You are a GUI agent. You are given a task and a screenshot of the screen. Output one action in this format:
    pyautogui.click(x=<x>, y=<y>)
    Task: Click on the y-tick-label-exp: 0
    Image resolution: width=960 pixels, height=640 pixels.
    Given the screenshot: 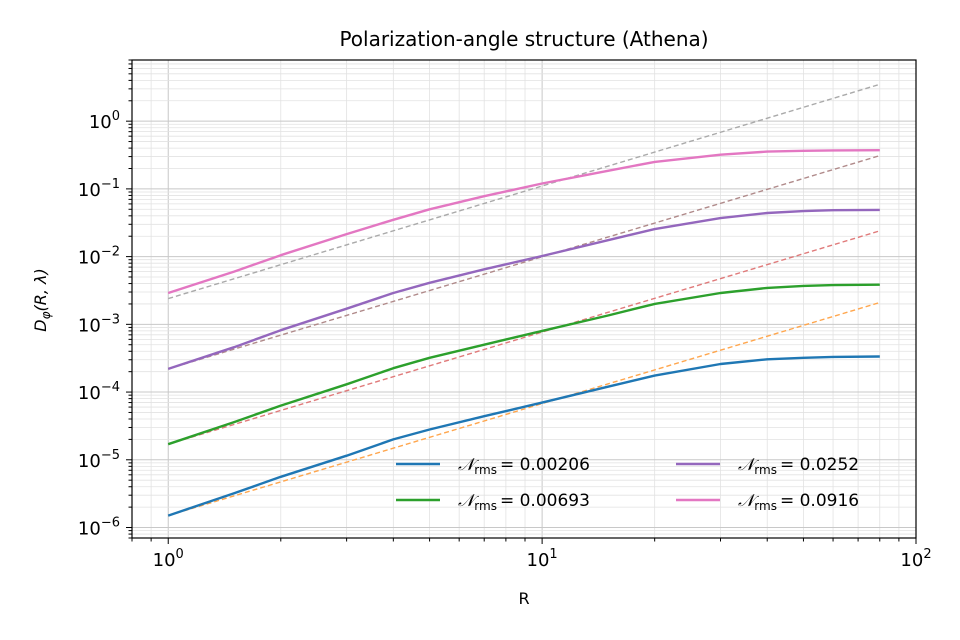 What is the action you would take?
    pyautogui.click(x=116, y=116)
    